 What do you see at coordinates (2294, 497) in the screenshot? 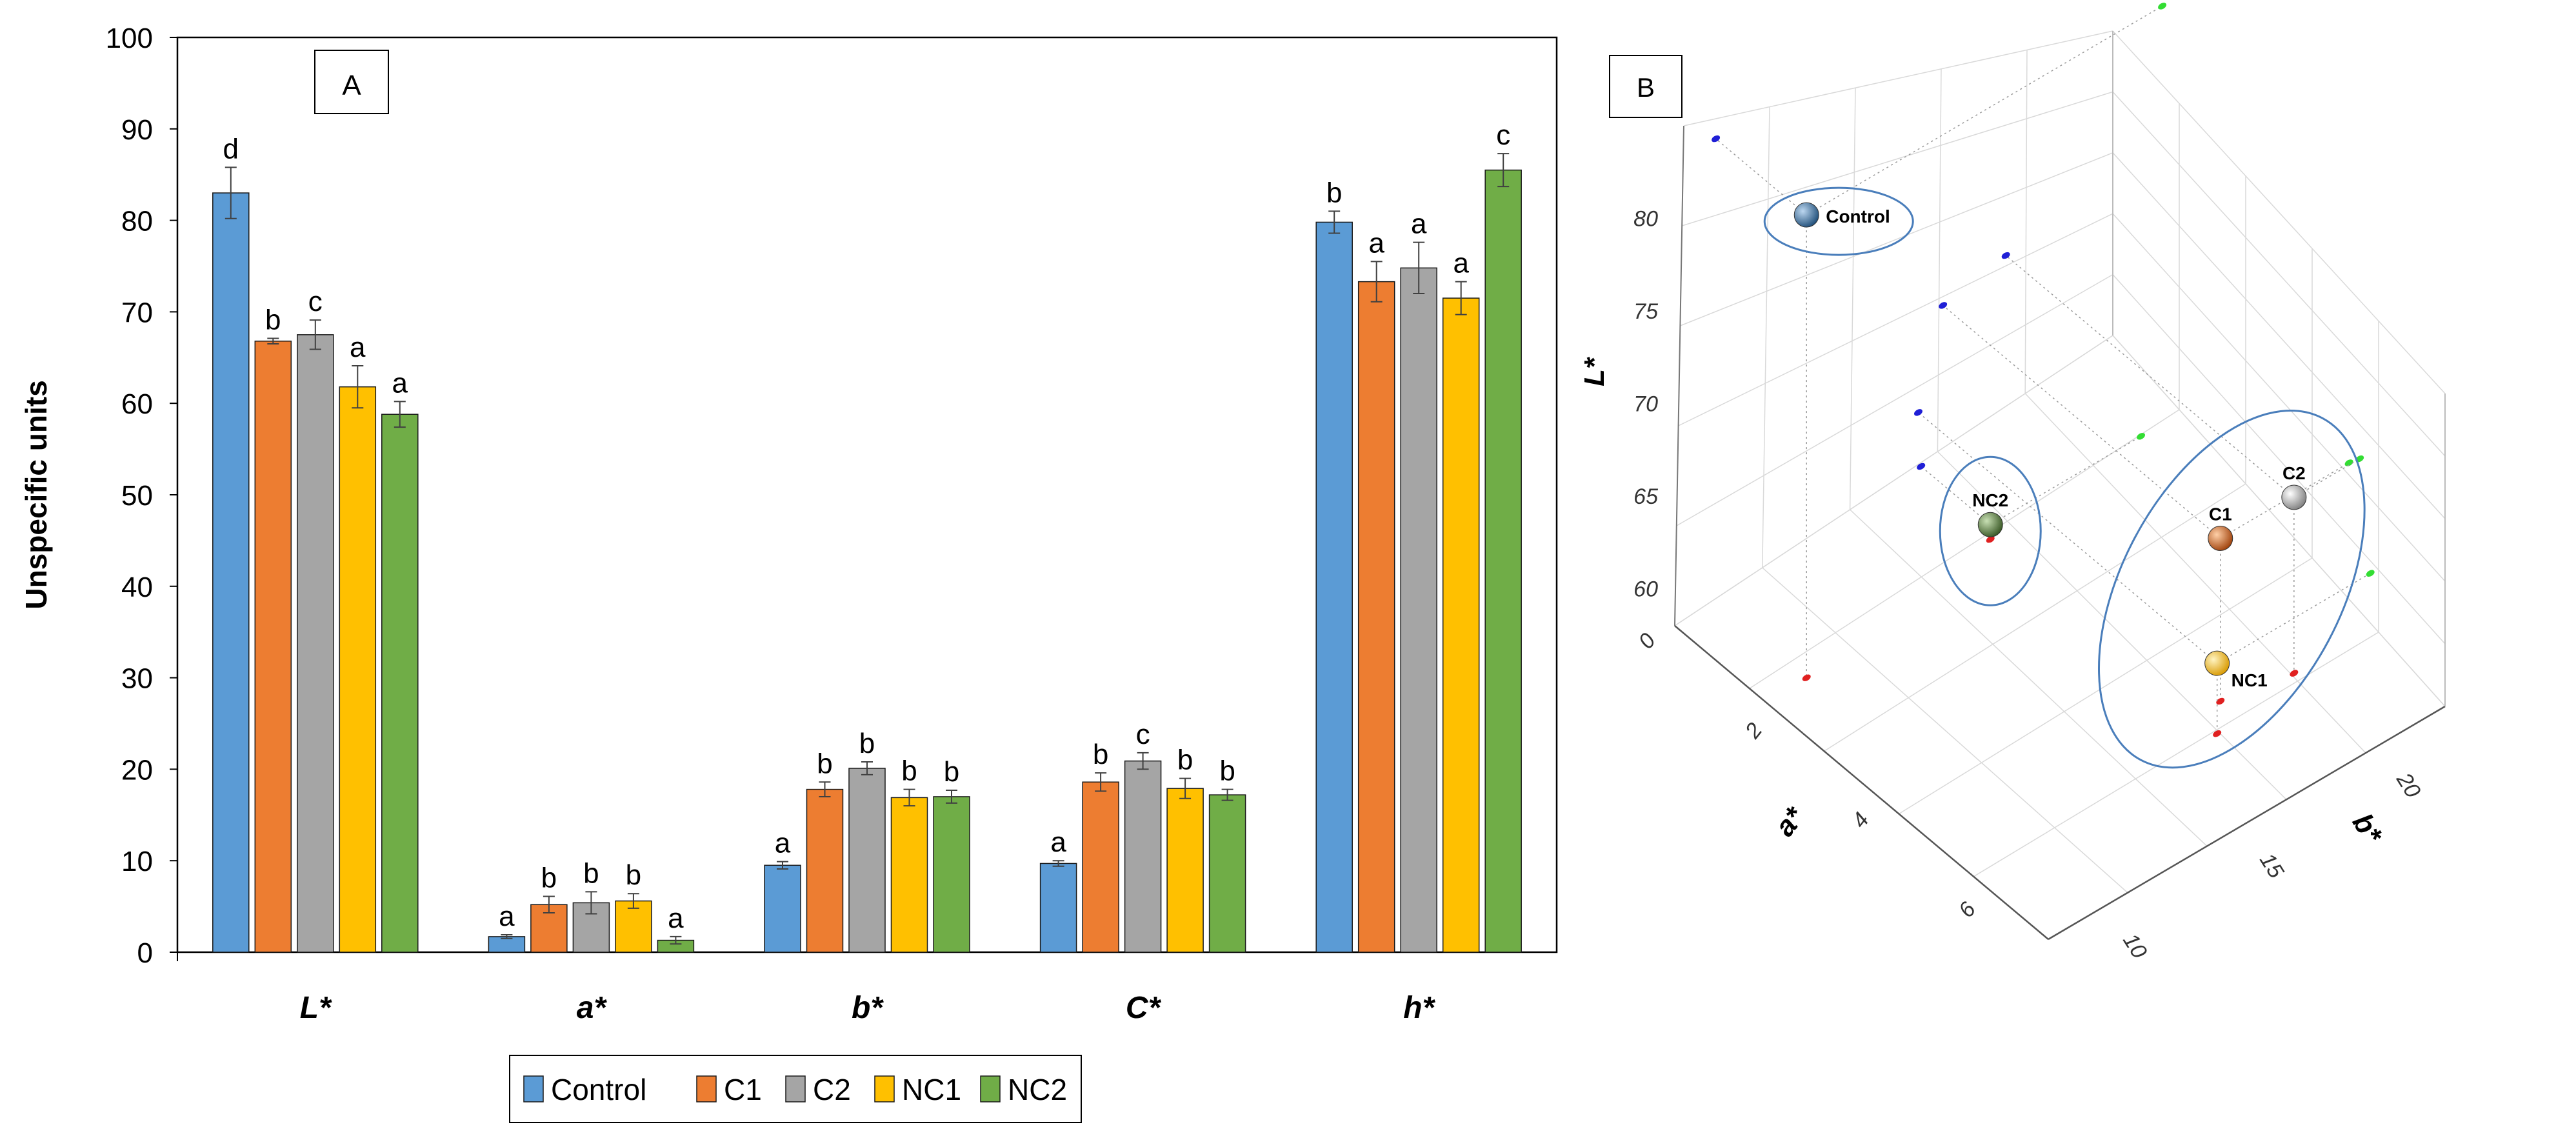
I see `point-c2` at bounding box center [2294, 497].